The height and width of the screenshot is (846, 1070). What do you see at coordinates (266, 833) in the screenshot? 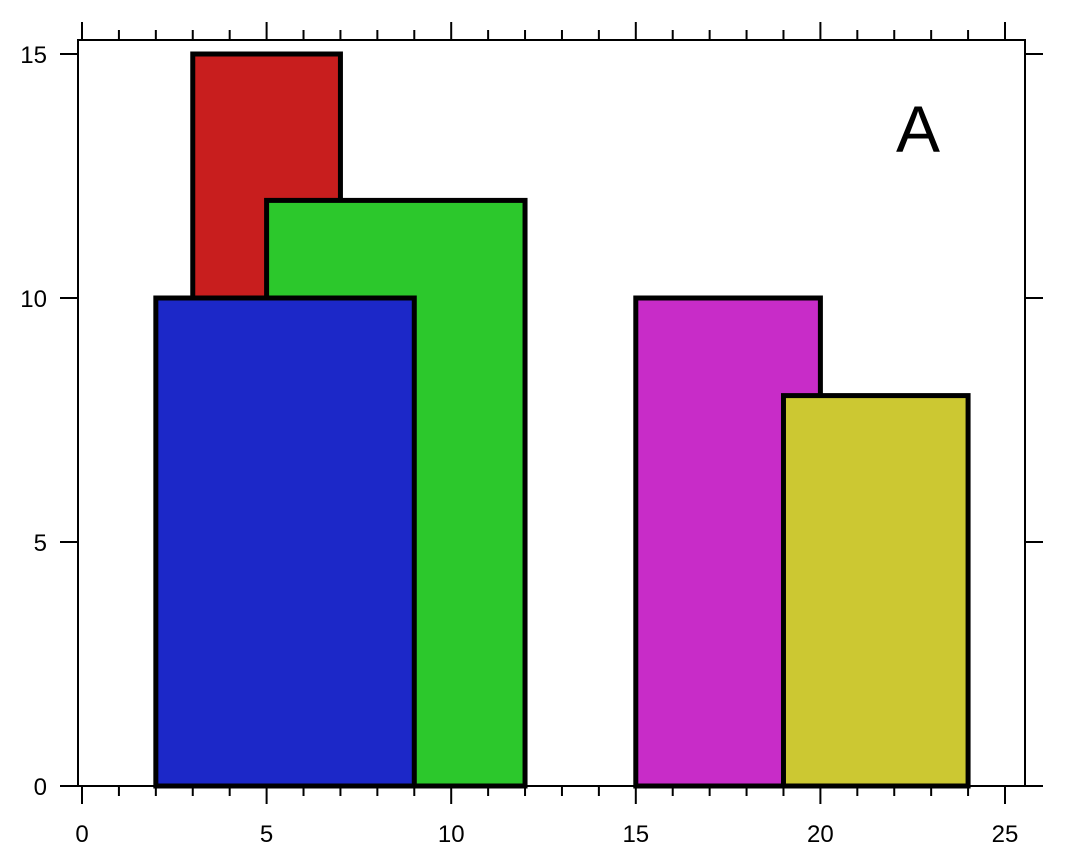
I see `x-tick-label: 5` at bounding box center [266, 833].